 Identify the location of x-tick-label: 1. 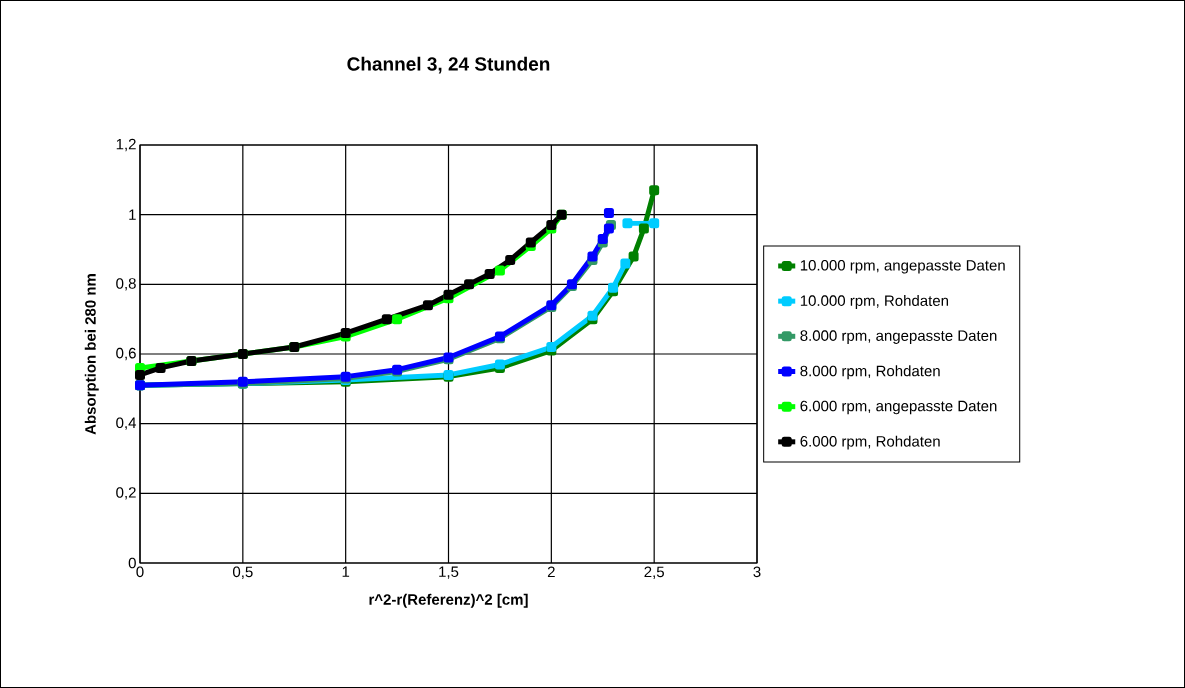
(346, 571).